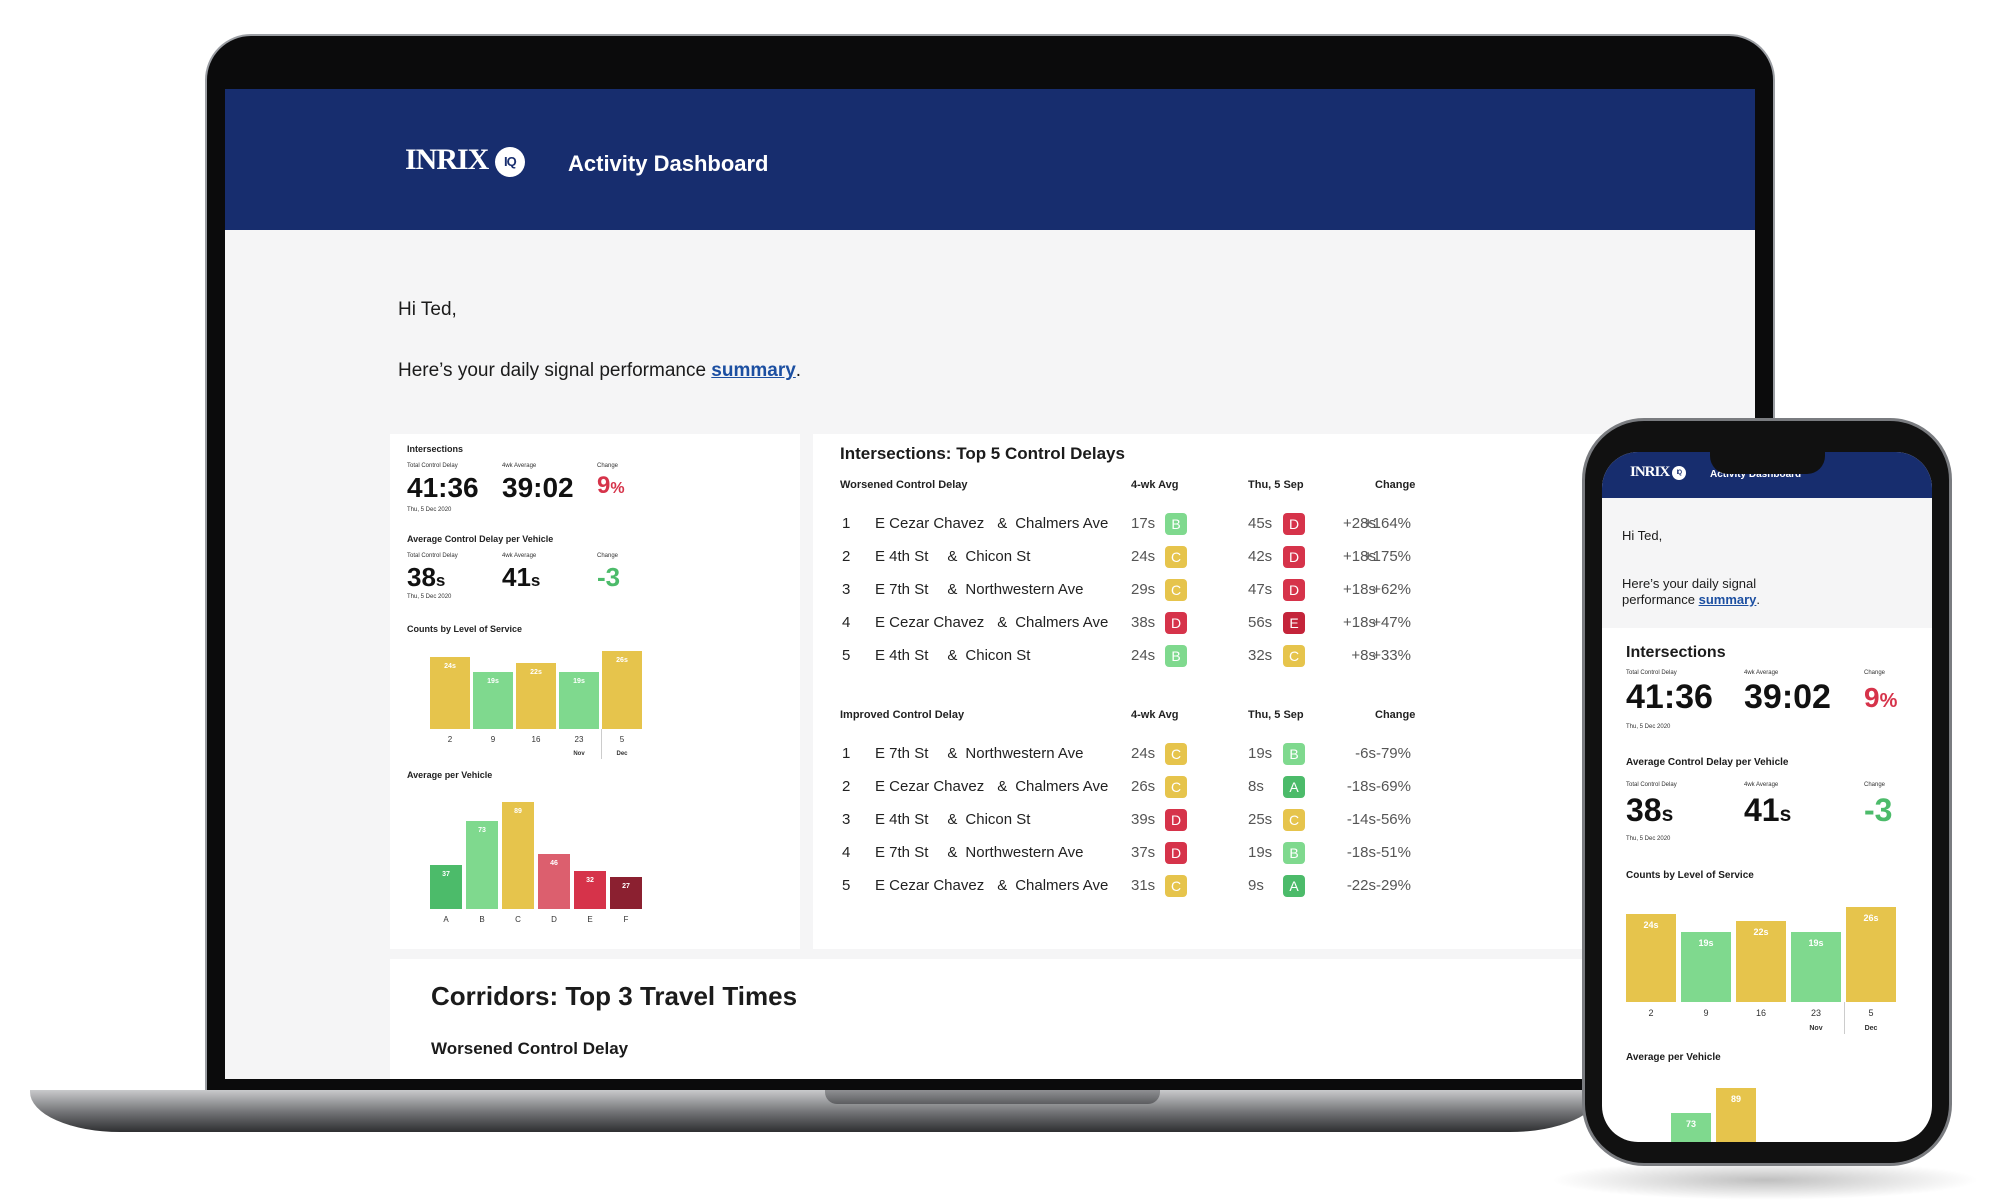 The image size is (2000, 1200). Describe the element at coordinates (1294, 557) in the screenshot. I see `worsened-now-grade-badge: D` at that location.